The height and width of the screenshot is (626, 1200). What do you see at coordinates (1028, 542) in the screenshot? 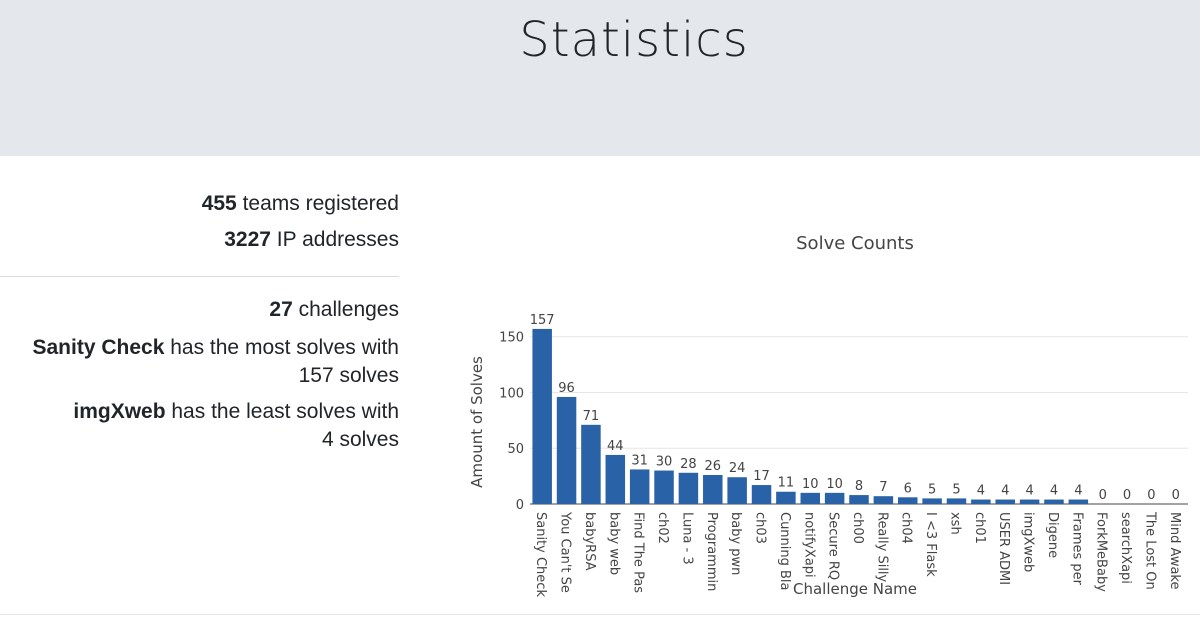
I see `x-tick-label: imgXweb` at bounding box center [1028, 542].